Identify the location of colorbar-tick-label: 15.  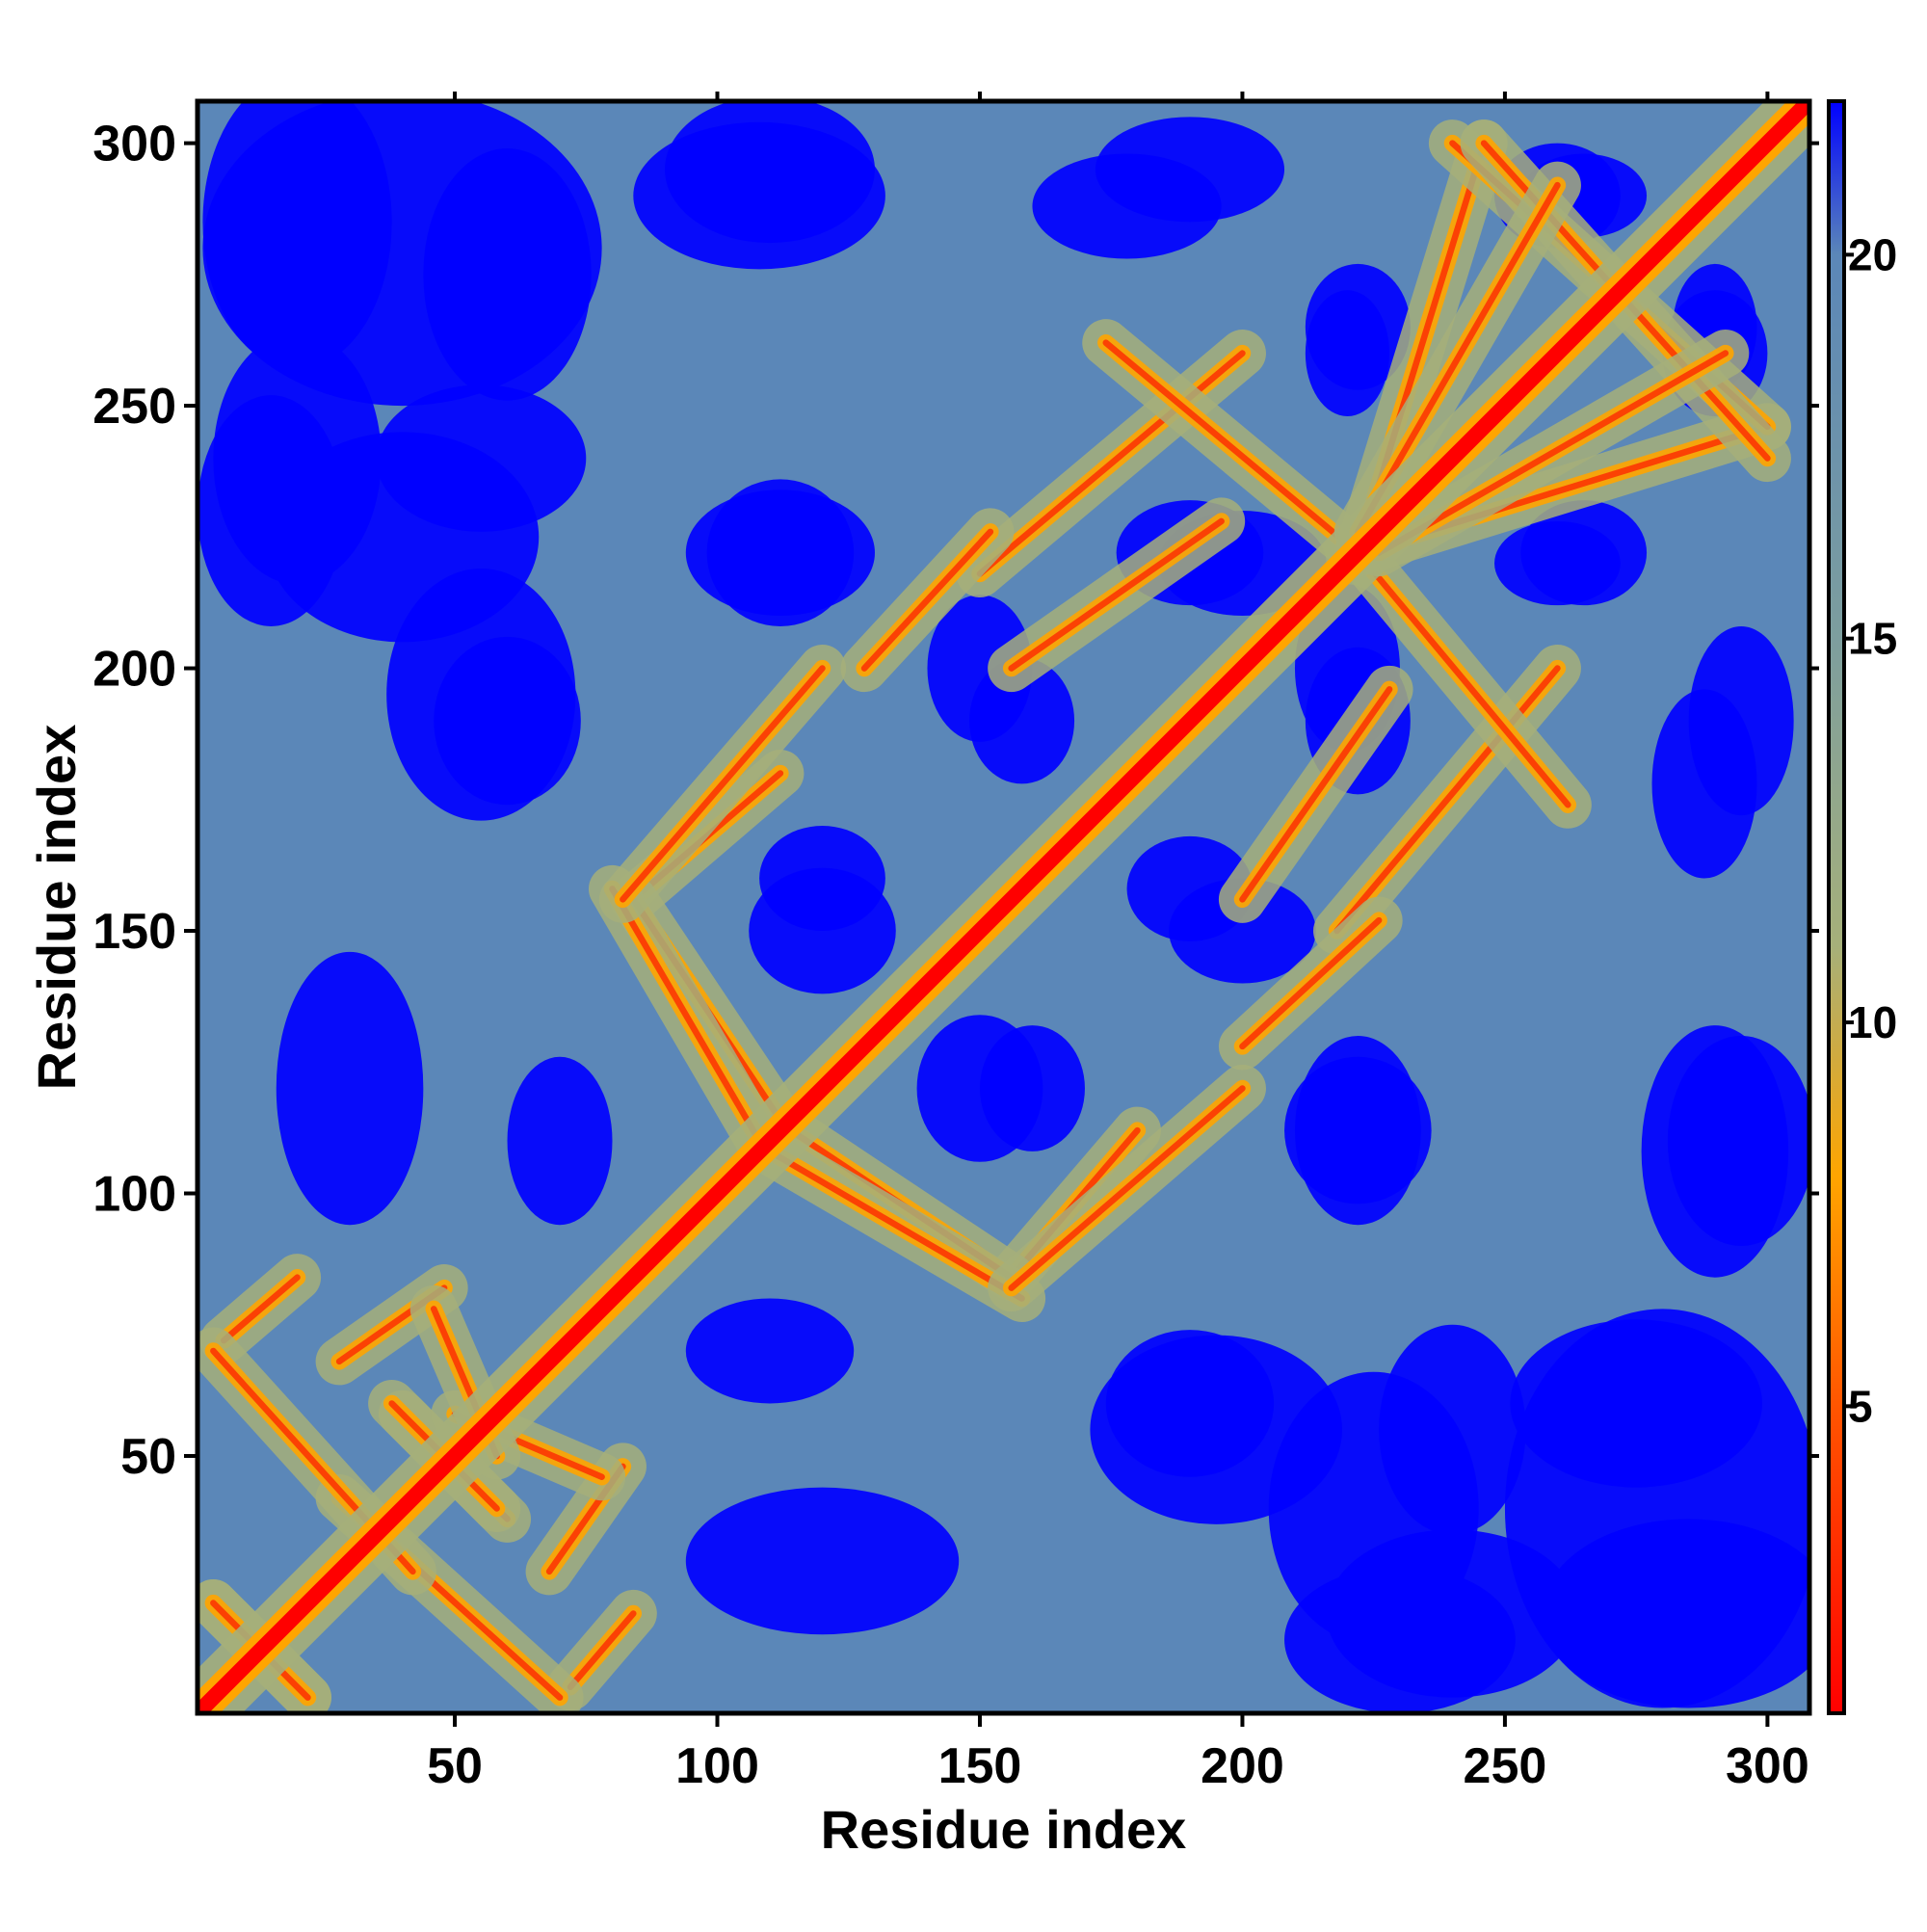
(1873, 639).